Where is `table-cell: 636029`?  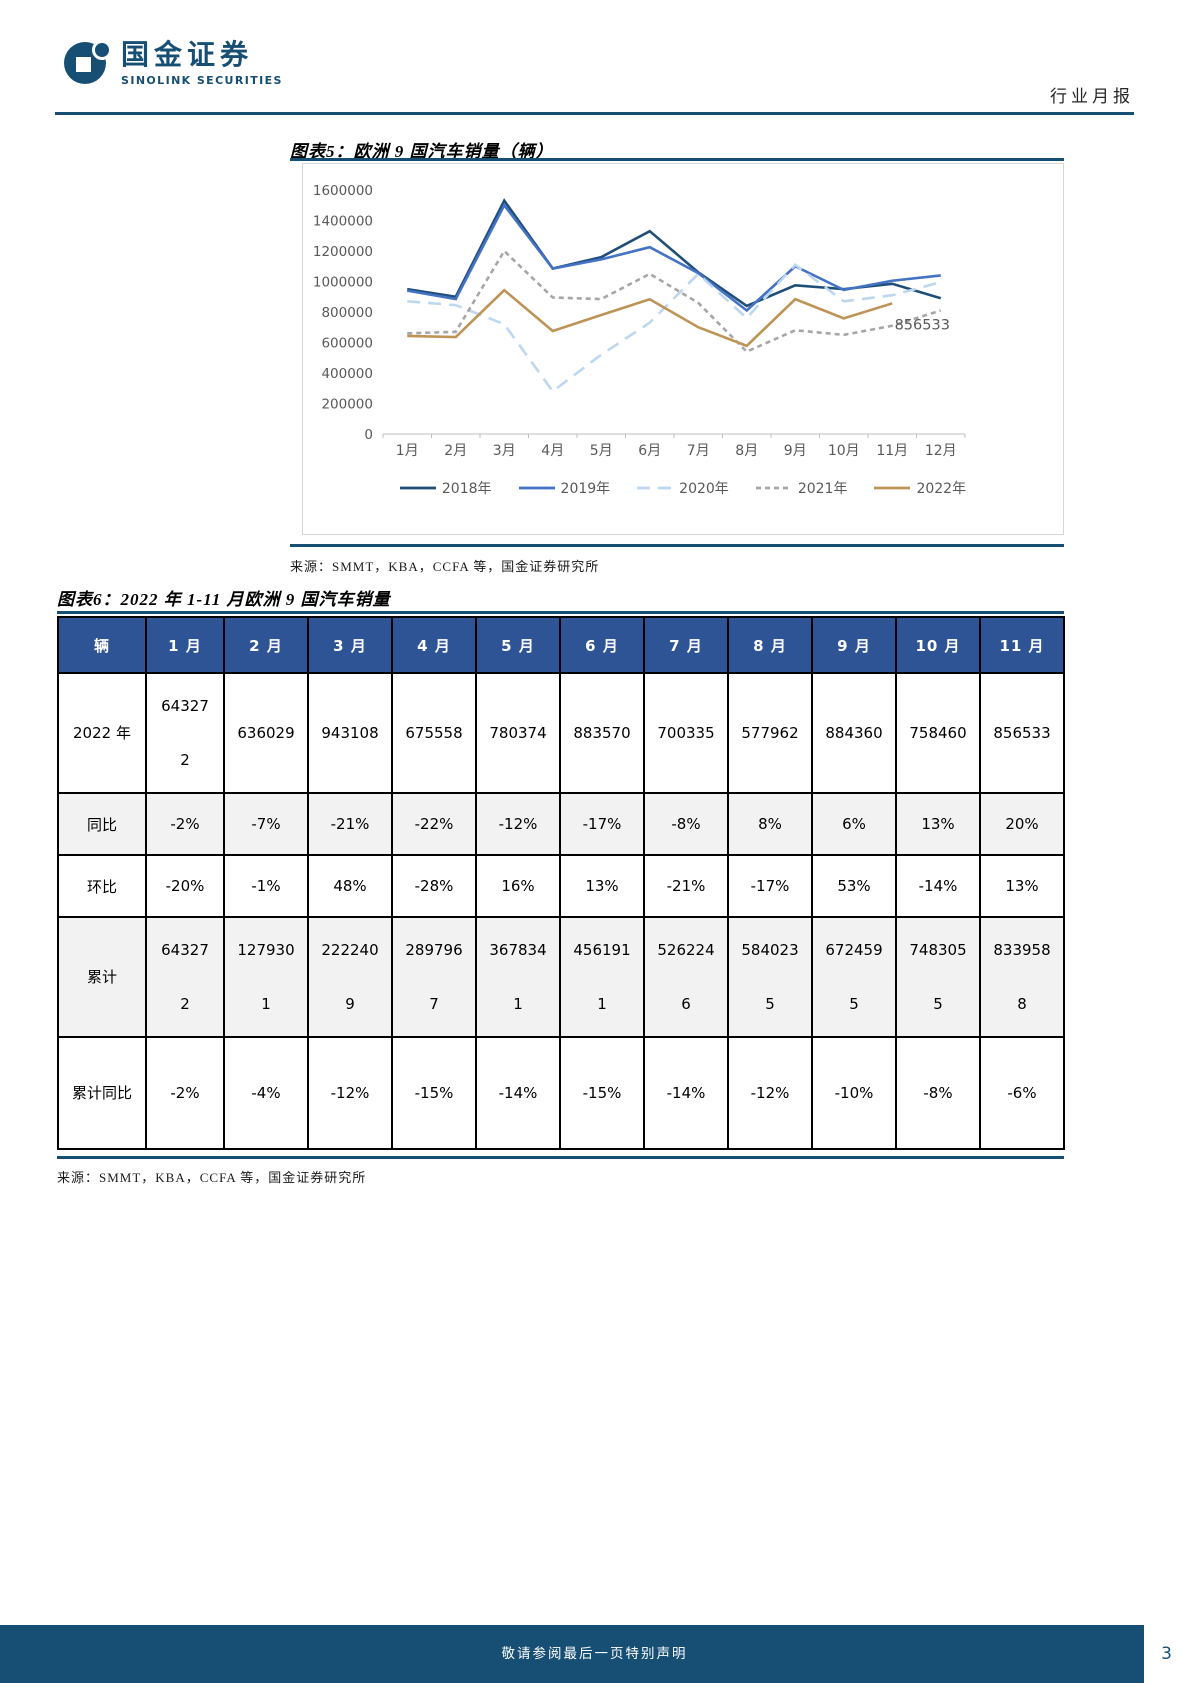 table-cell: 636029 is located at coordinates (266, 733).